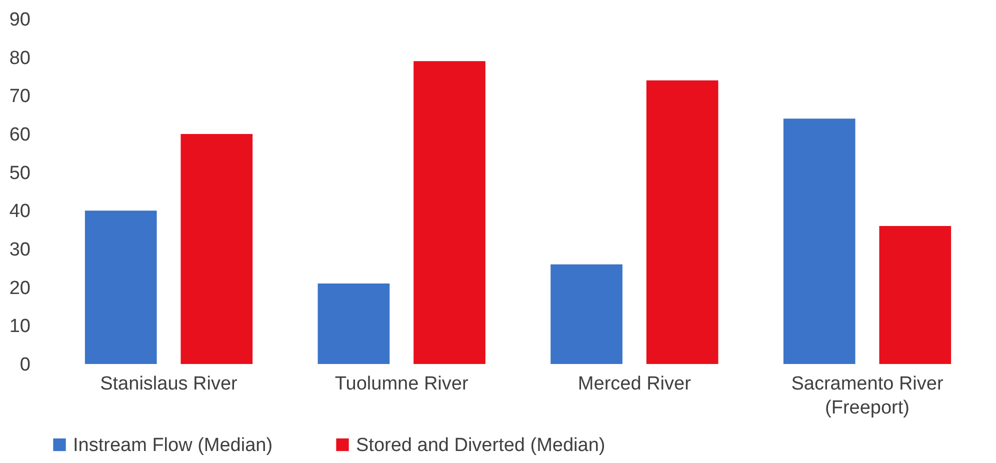 The image size is (996, 463). Describe the element at coordinates (481, 445) in the screenshot. I see `legend-label: Stored and Diverted (Median)` at that location.